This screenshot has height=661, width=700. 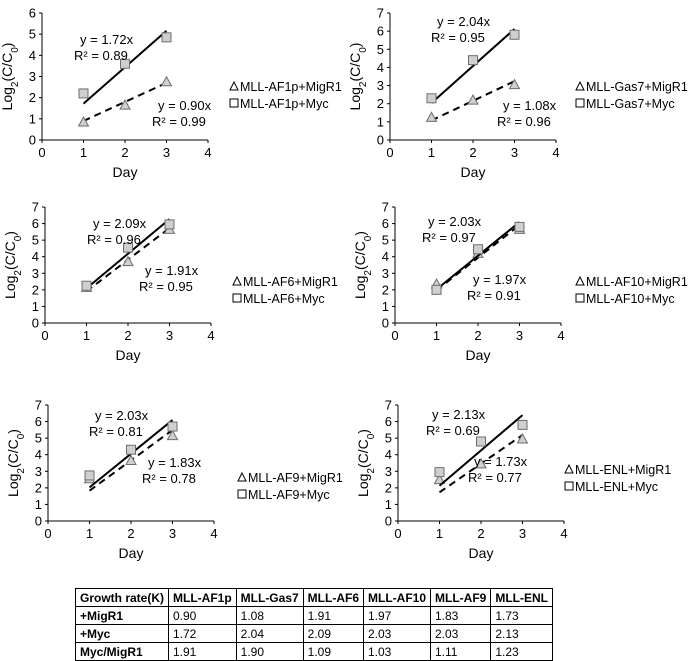 What do you see at coordinates (637, 87) in the screenshot?
I see `legend-label: MLL-Gas7+MigR1` at bounding box center [637, 87].